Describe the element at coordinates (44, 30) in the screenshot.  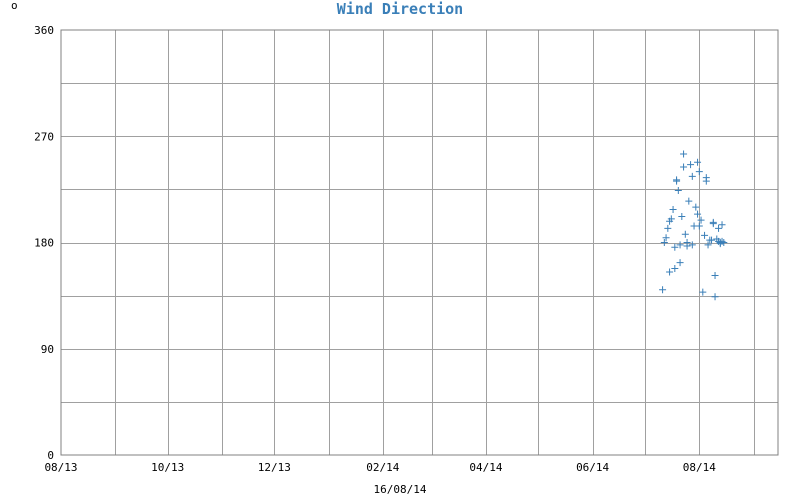
I see `y-tick-label: 360` at that location.